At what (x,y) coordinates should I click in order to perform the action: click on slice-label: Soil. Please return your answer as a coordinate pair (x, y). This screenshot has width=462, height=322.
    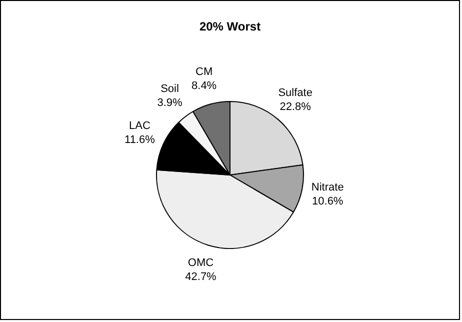
    Looking at the image, I should click on (169, 88).